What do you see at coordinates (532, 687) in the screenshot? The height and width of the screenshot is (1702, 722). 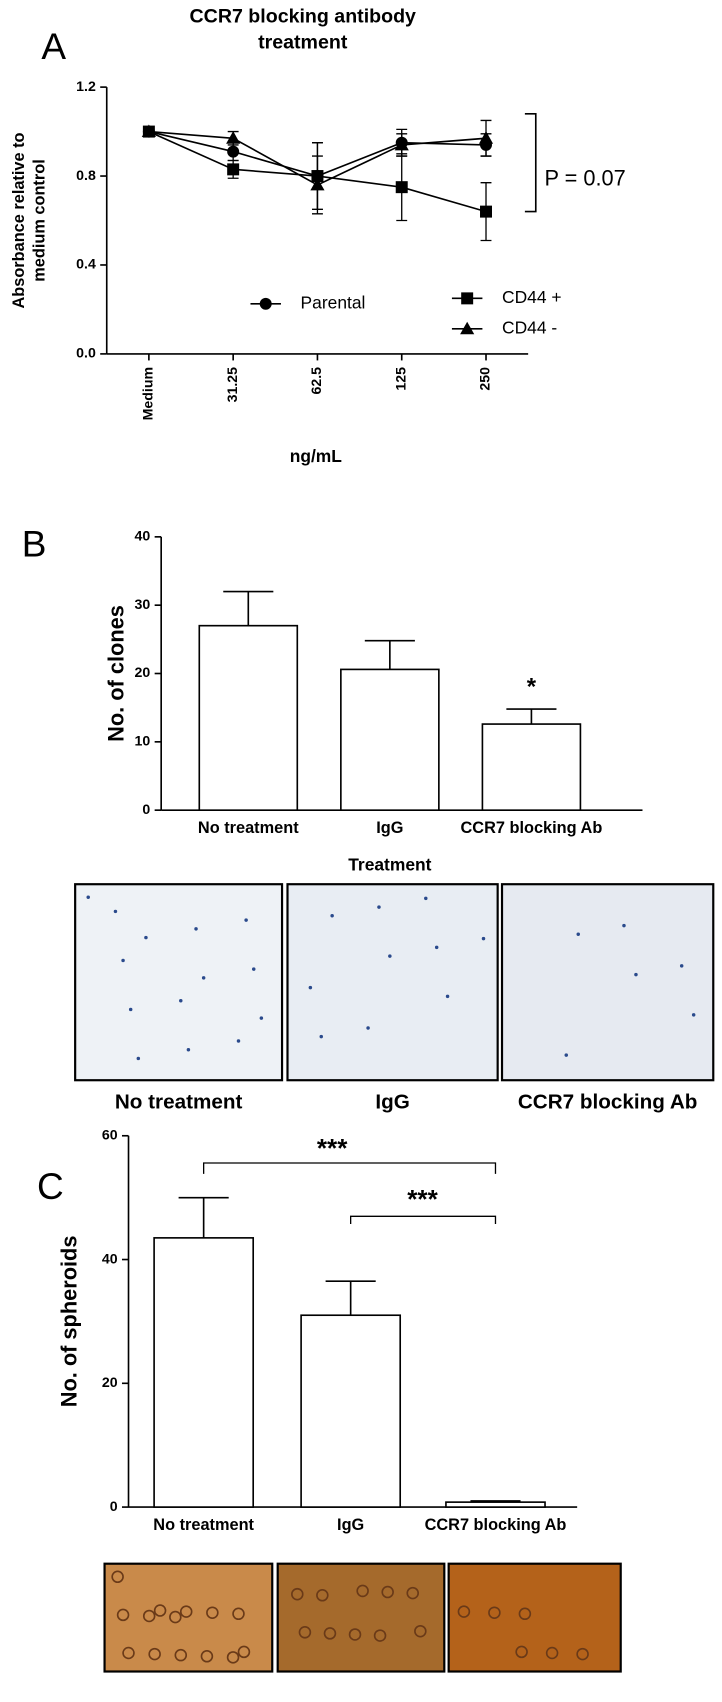 I see `annotation: *` at bounding box center [532, 687].